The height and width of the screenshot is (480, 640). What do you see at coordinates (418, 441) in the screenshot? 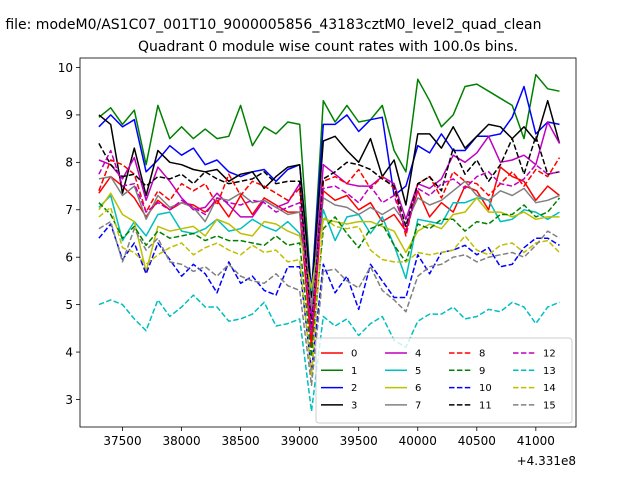
I see `x-tick-label: 40000` at bounding box center [418, 441].